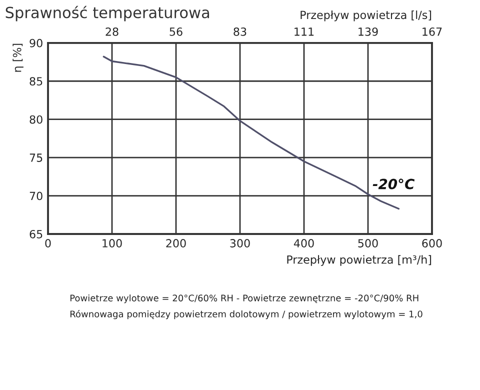 The height and width of the screenshot is (390, 480). I want to click on chart-title: Sprawność temperaturowa, so click(108, 14).